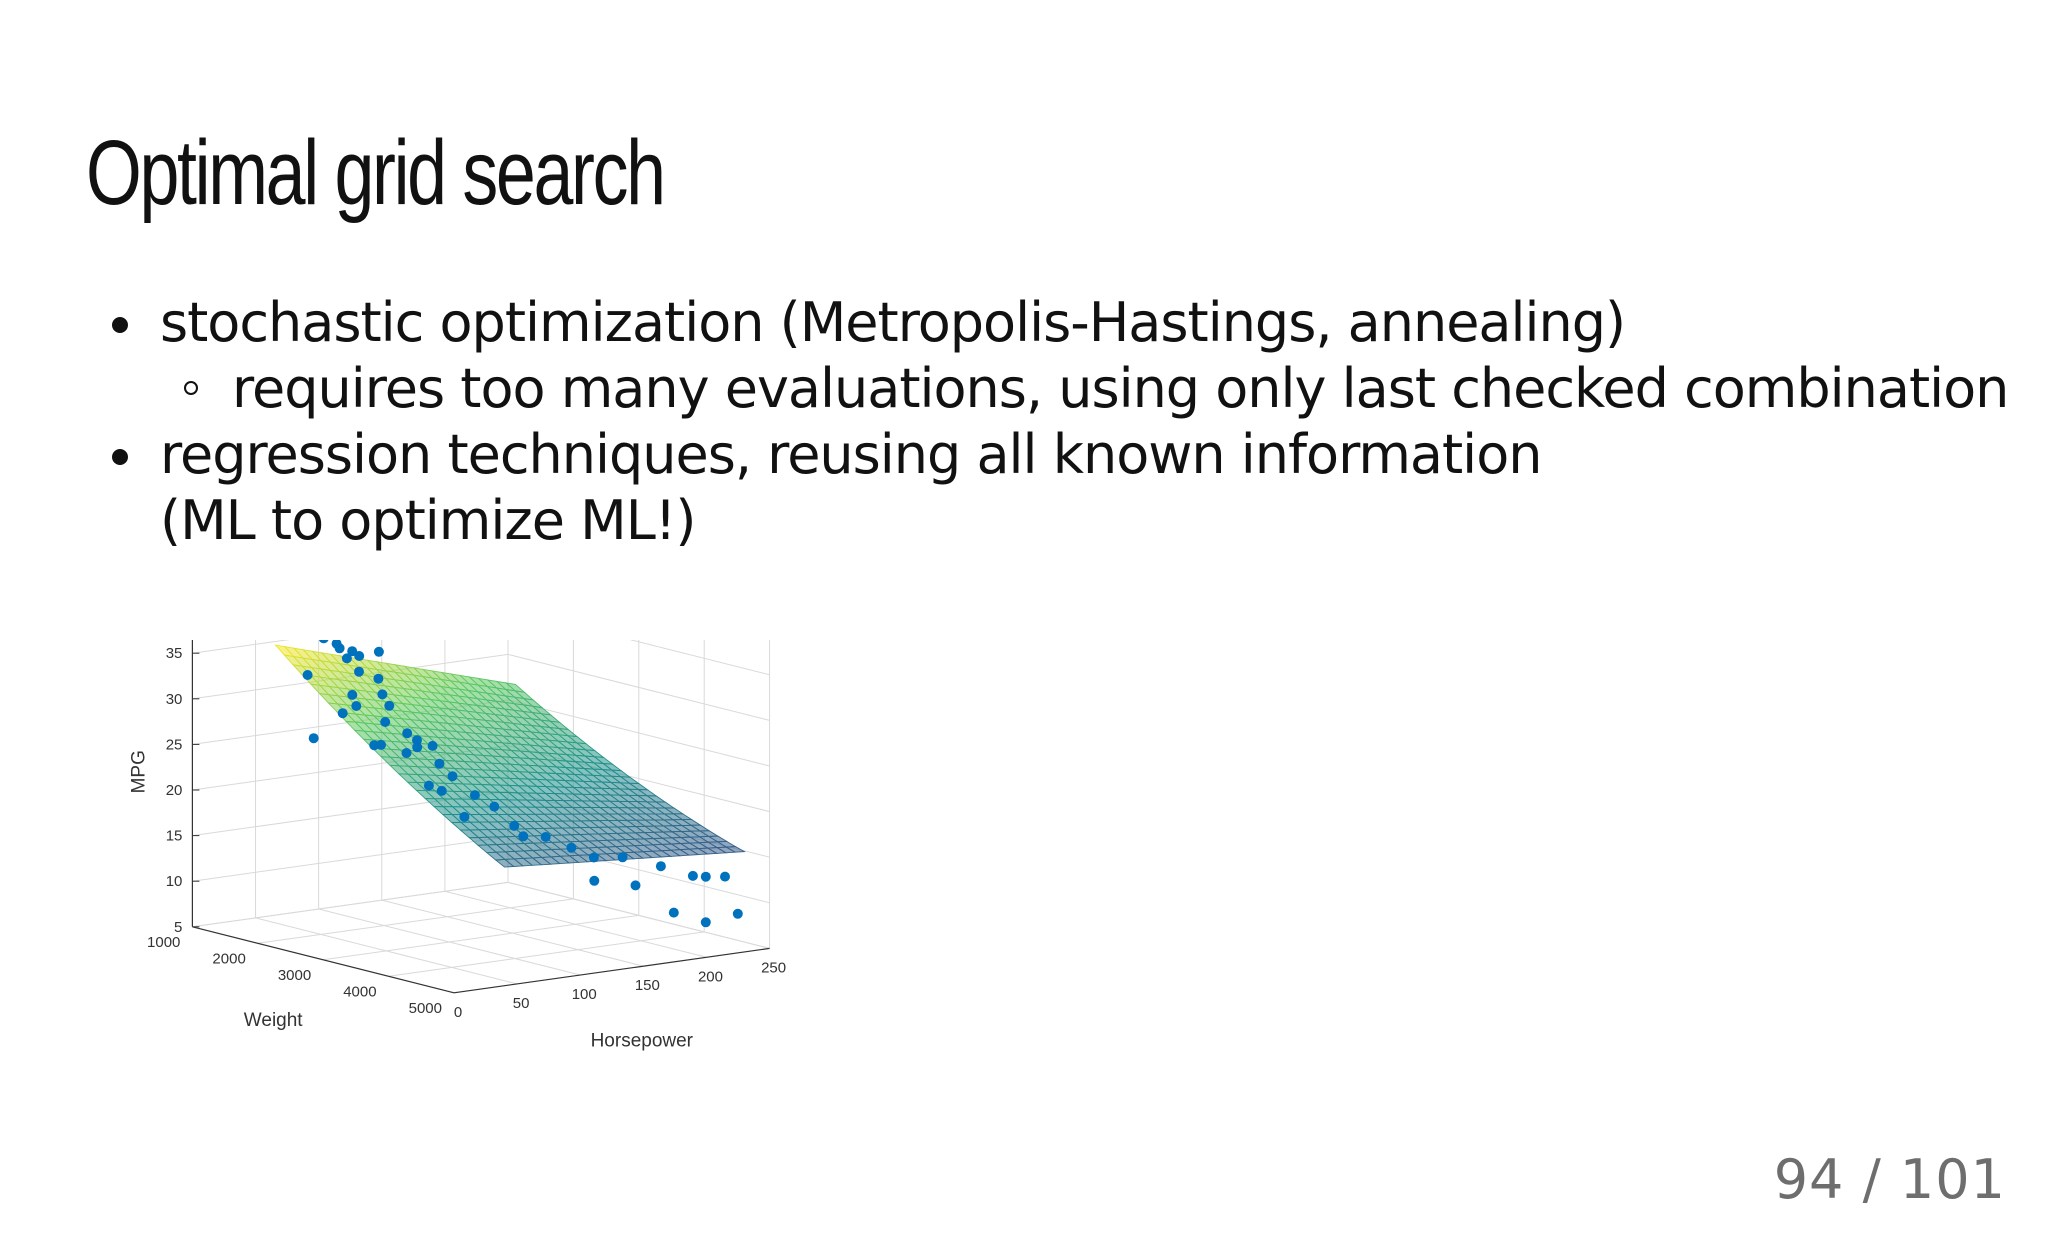 This screenshot has width=2048, height=1236. What do you see at coordinates (647, 985) in the screenshot?
I see `y-tick-label: 150` at bounding box center [647, 985].